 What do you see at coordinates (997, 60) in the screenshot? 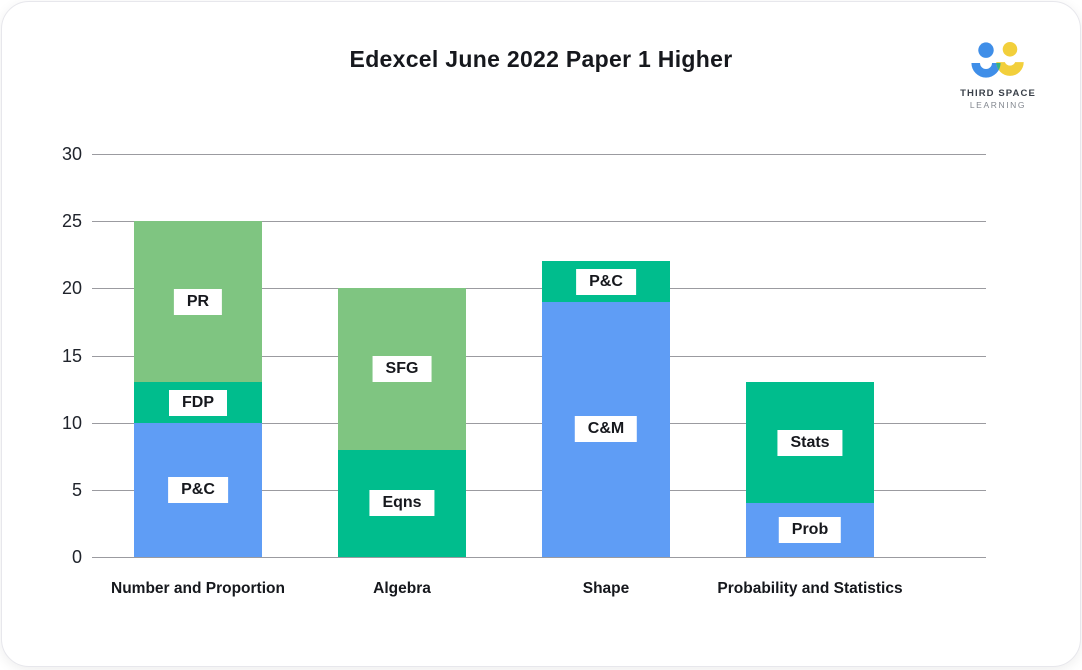
I see `third-space-learning-logo-icon` at bounding box center [997, 60].